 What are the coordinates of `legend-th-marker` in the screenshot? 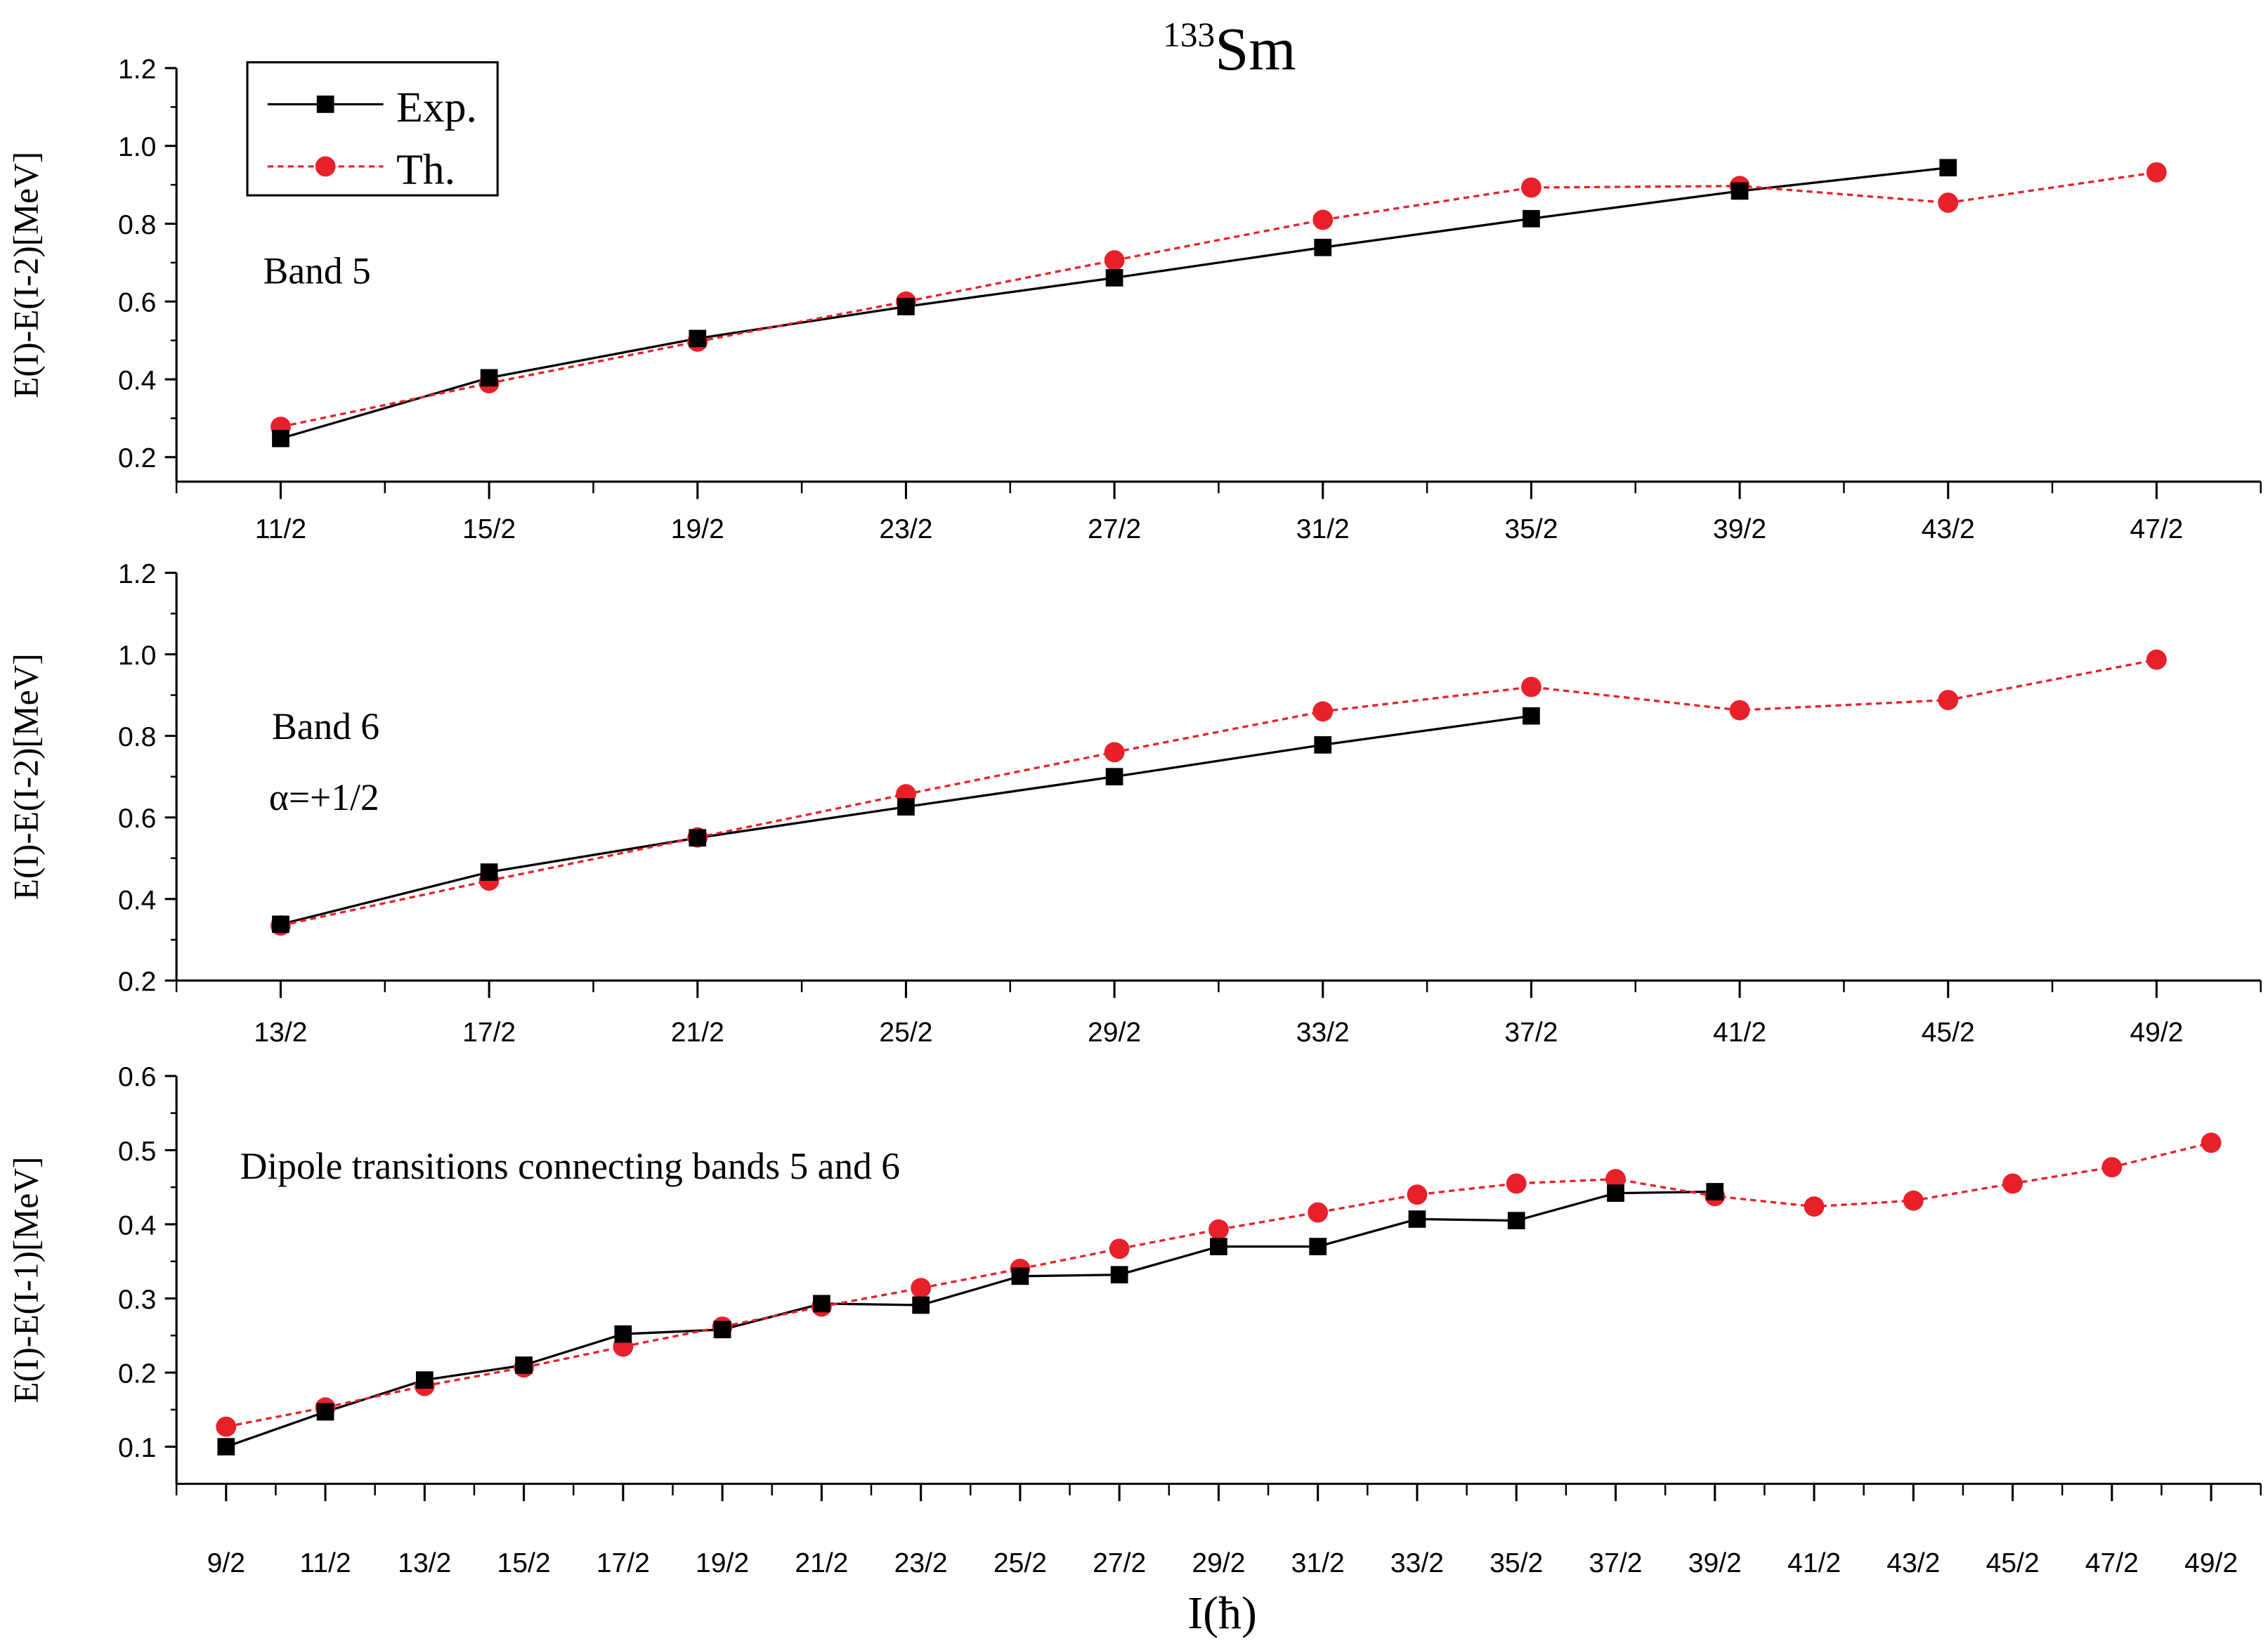 It's located at (325, 166).